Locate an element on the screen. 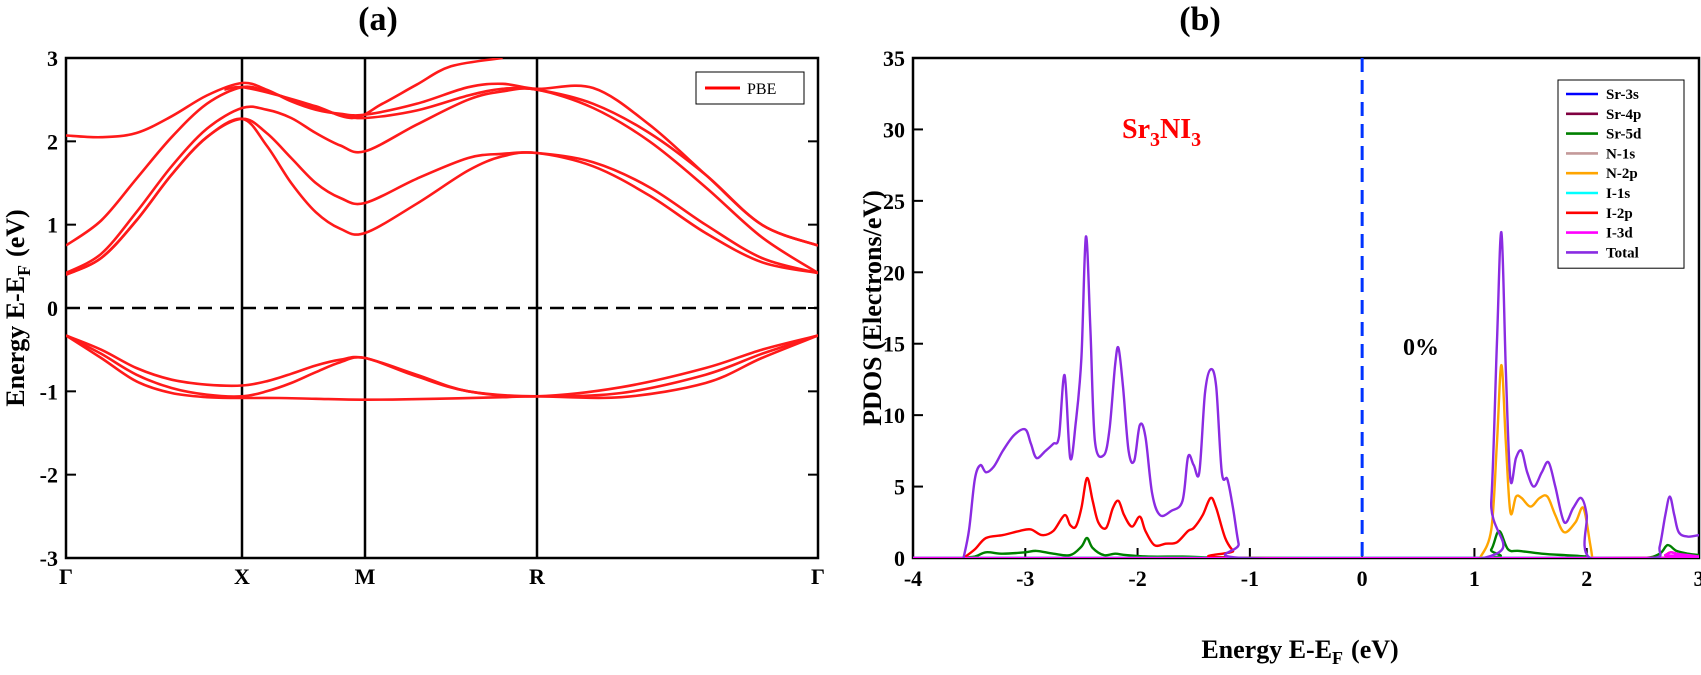 This screenshot has height=675, width=1701. pdos-y-tick-label: 35 is located at coordinates (894, 58).